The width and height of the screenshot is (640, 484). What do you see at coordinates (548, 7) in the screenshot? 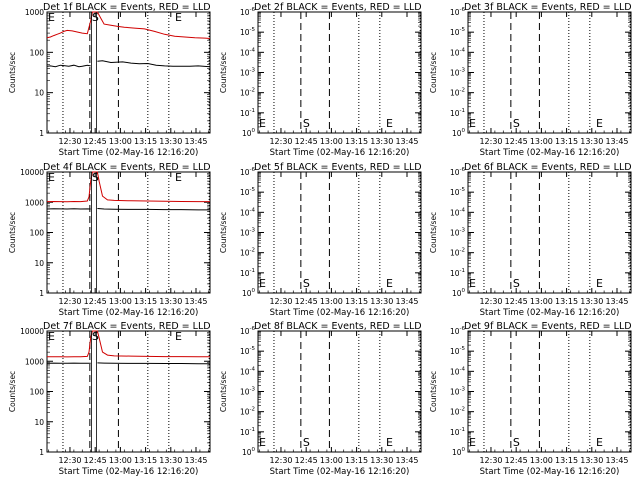
I see `chart-title: Det 3f BLACK = Events, RED = LLD` at bounding box center [548, 7].